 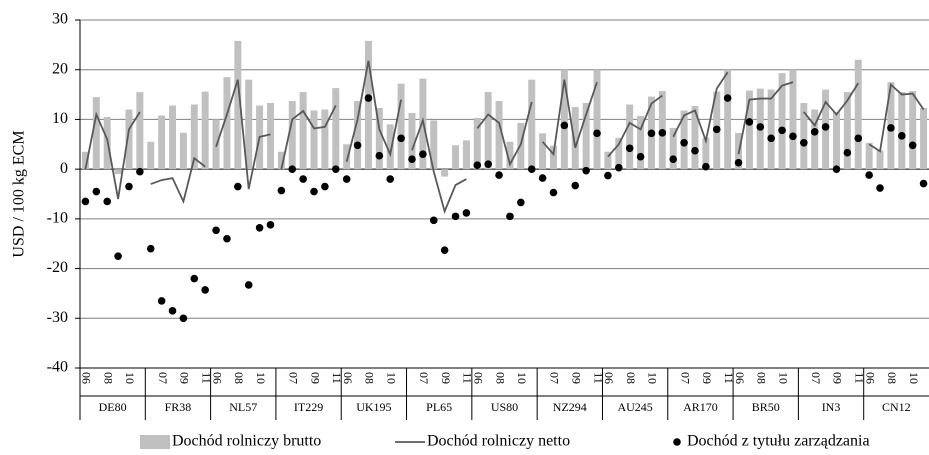 I want to click on group-label: BR50, so click(x=766, y=407).